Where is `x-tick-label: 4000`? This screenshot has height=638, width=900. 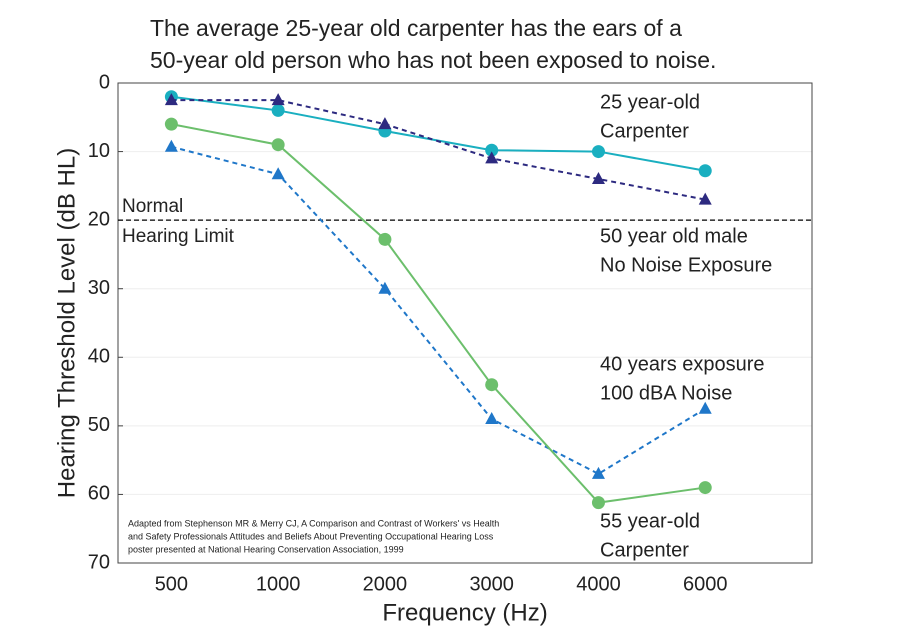
x-tick-label: 4000 is located at coordinates (598, 584).